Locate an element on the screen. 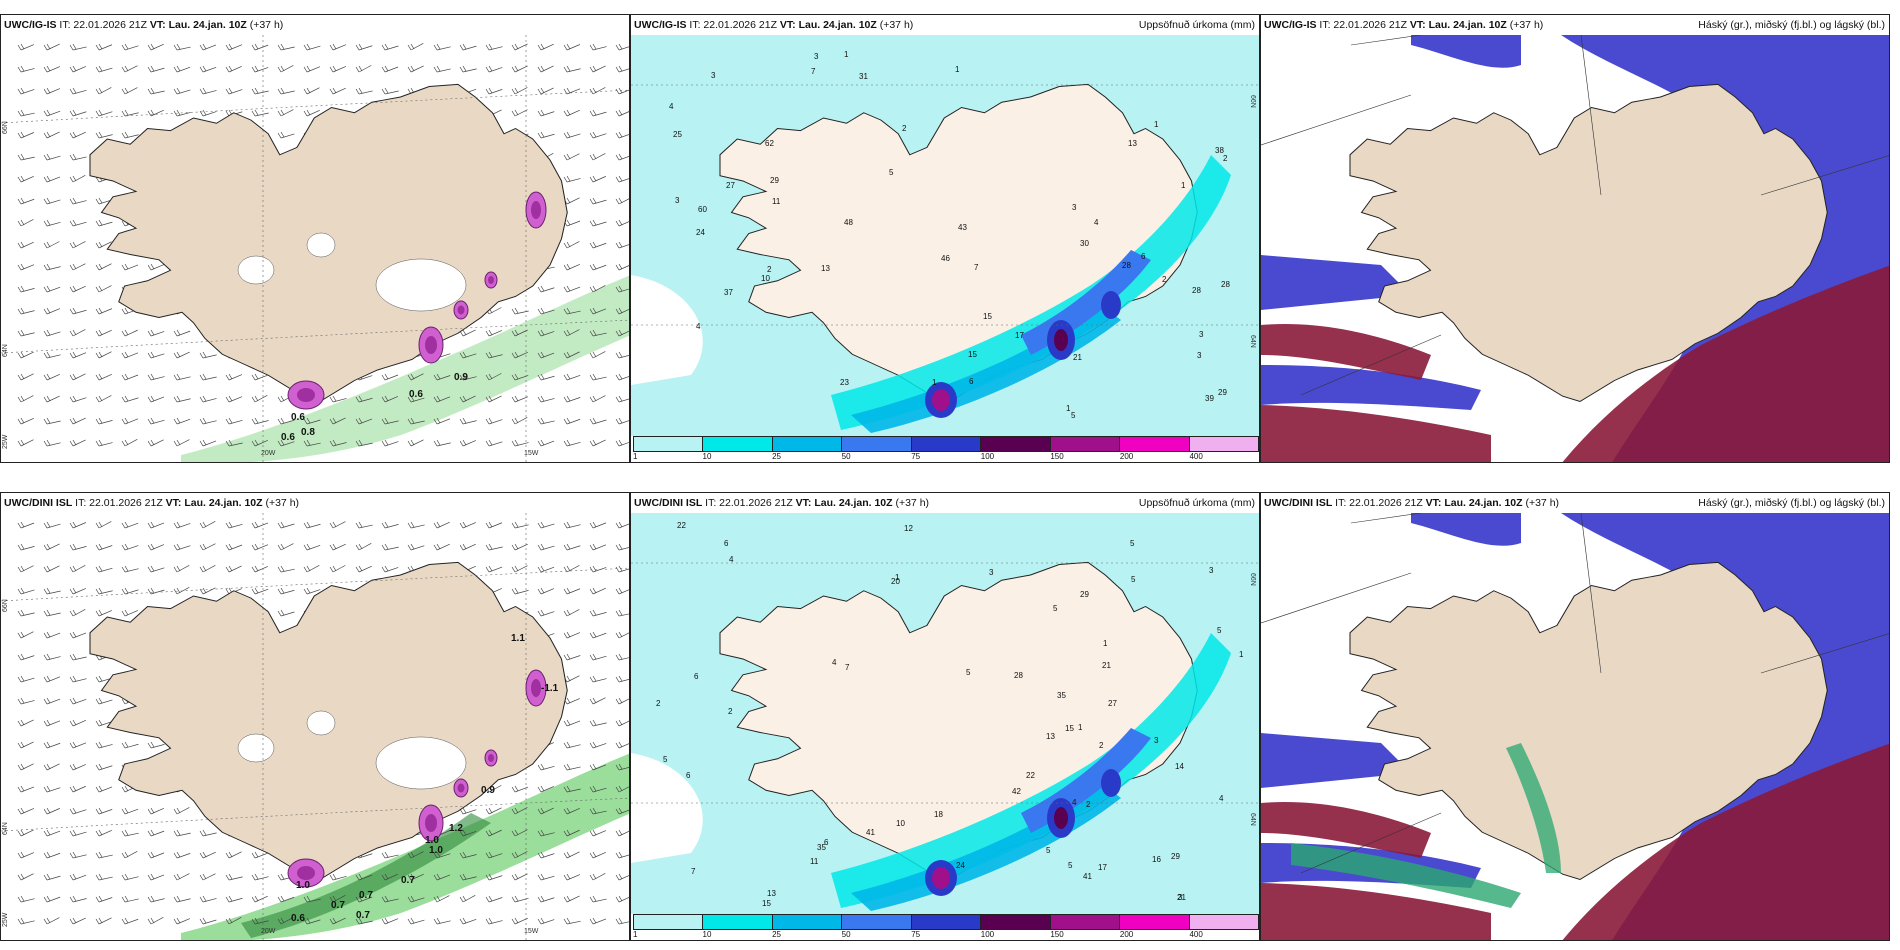  colorbar-boxes is located at coordinates (946, 922).